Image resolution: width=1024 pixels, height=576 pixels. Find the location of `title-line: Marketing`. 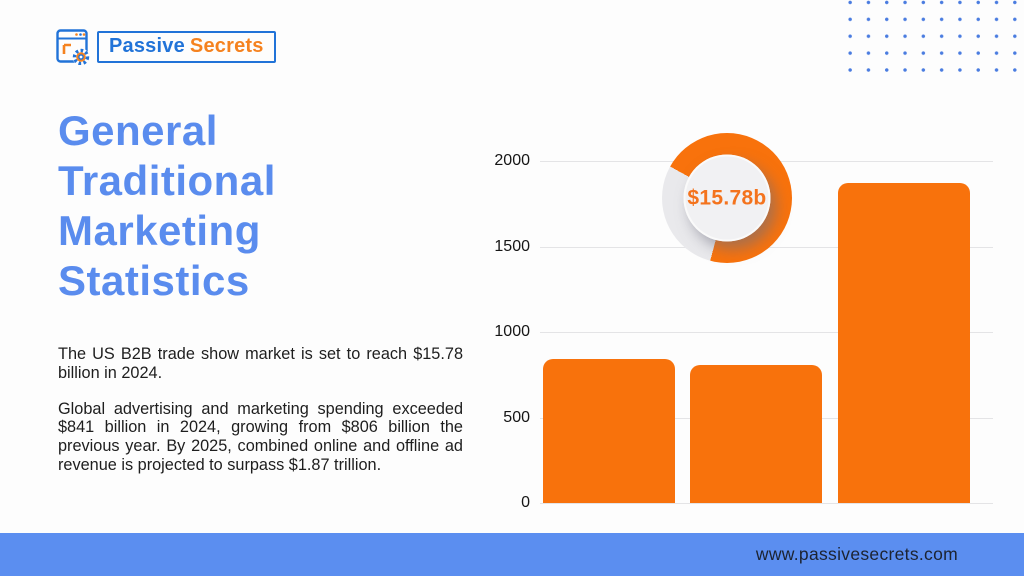

title-line: Marketing is located at coordinates (159, 230).